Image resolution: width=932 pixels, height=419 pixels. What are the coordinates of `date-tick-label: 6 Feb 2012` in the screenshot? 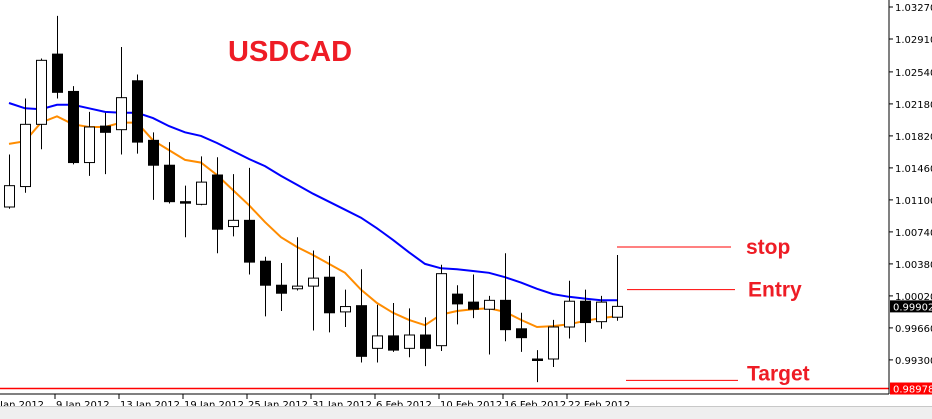 It's located at (404, 403).